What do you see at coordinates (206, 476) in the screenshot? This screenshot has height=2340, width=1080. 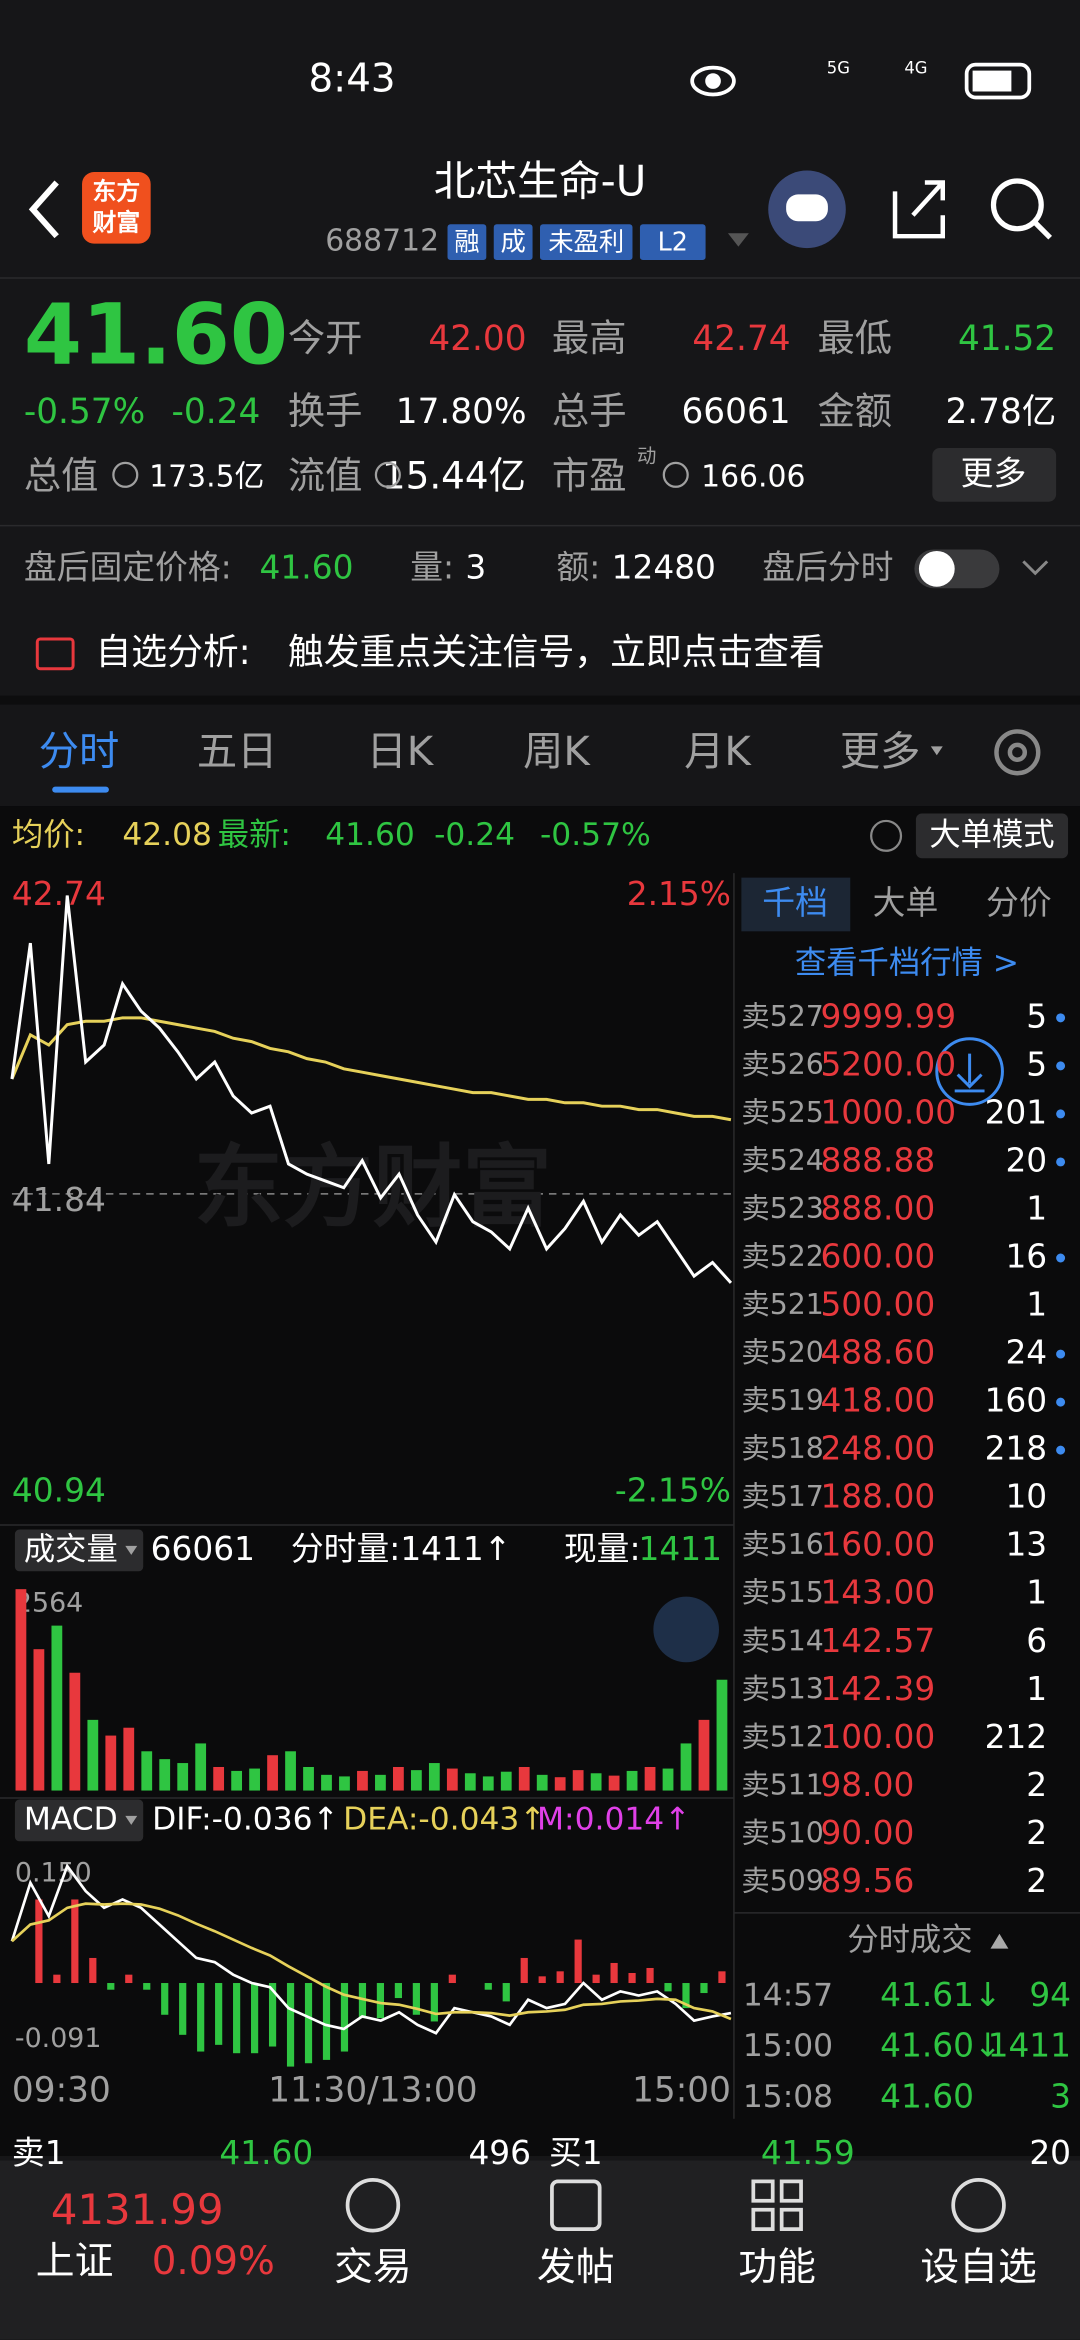 I see `field-value: 173.5亿` at bounding box center [206, 476].